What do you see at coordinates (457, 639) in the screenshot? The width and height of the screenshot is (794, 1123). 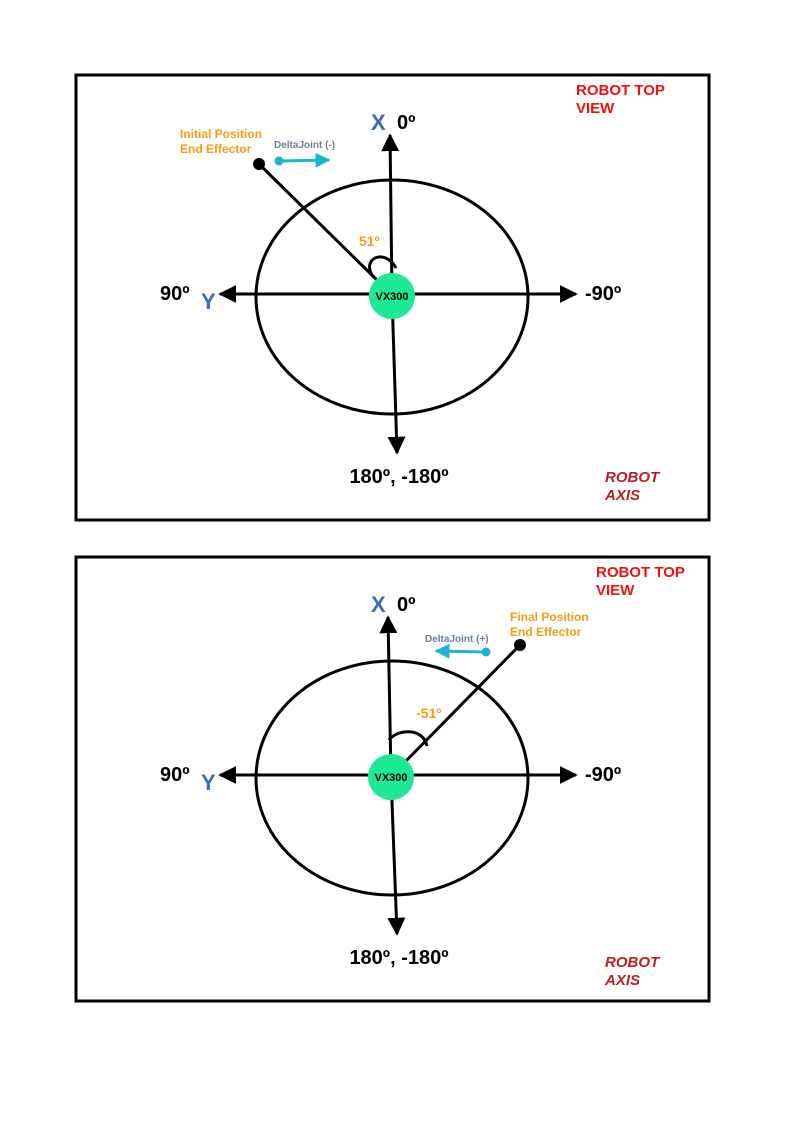 I see `delta-joint-label: DeltaJoint (+)` at bounding box center [457, 639].